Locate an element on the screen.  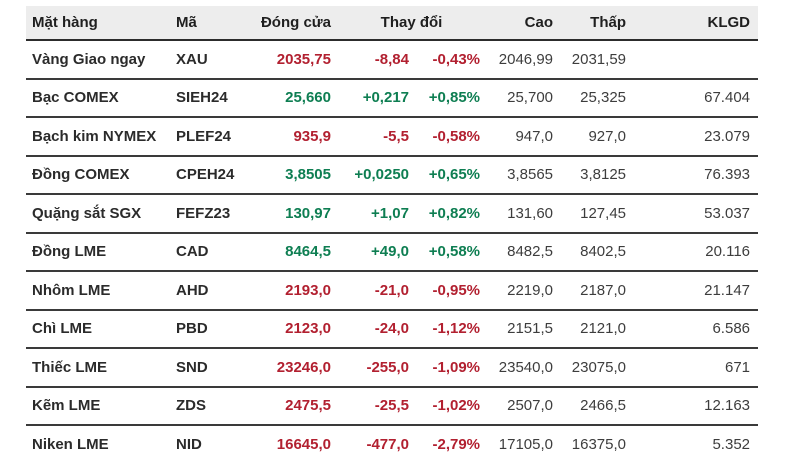
change-value: -8,84 is located at coordinates (391, 59).